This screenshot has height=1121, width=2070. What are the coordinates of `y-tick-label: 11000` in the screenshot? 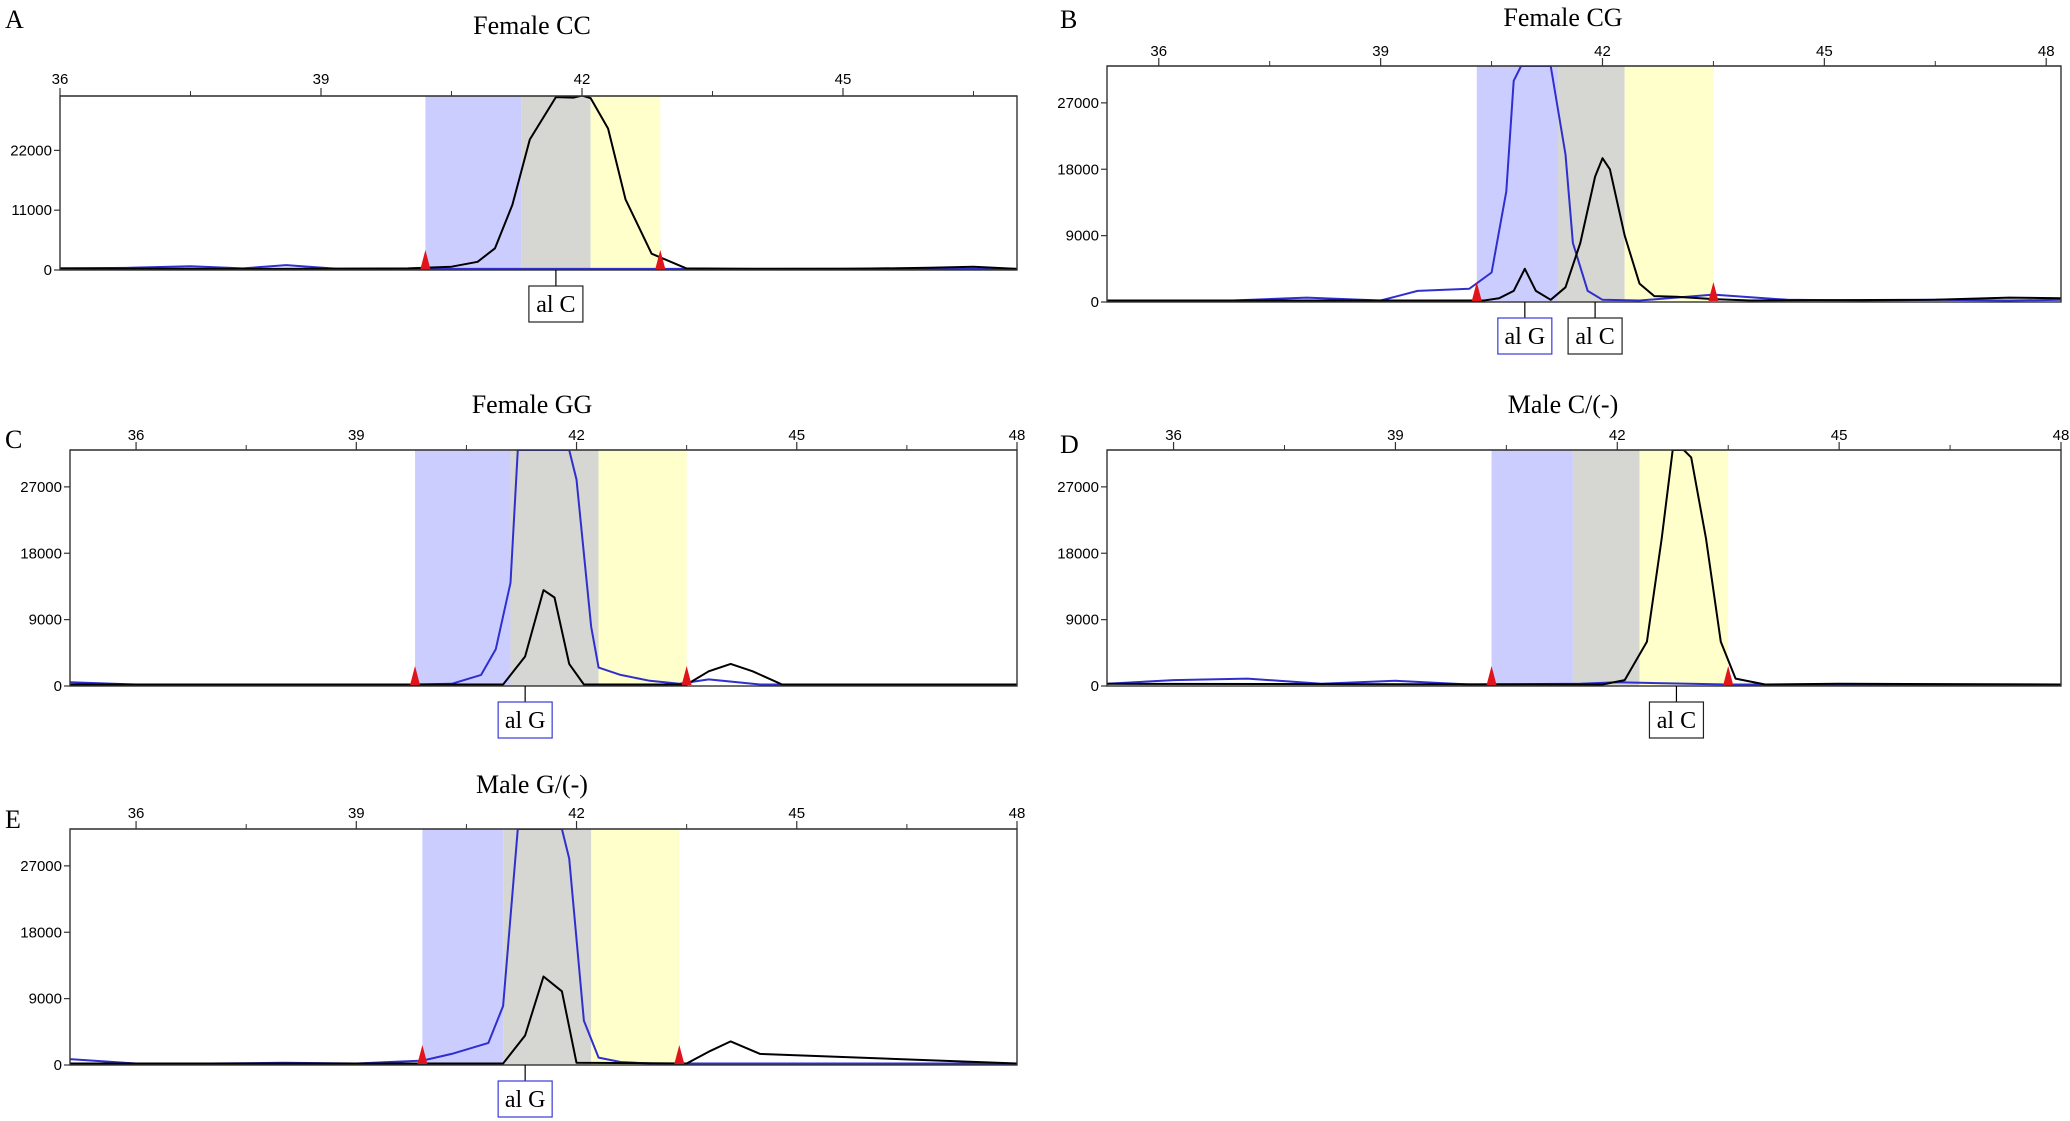 It's located at (31, 210).